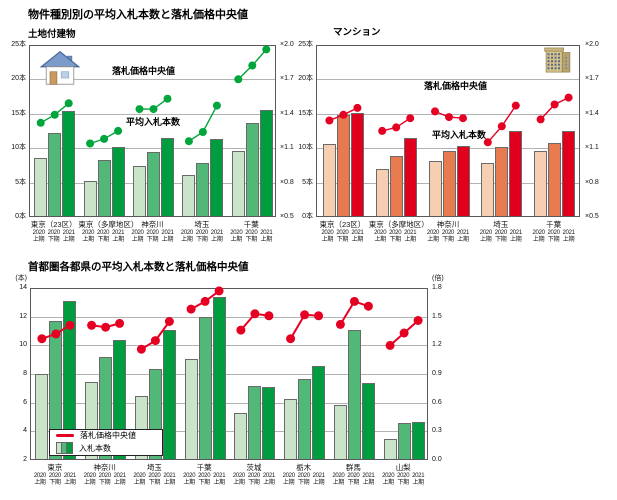 Image resolution: width=617 pixels, height=500 pixels. I want to click on page-title: 物件種別別の平均入札本数と落札価格中央値, so click(138, 15).